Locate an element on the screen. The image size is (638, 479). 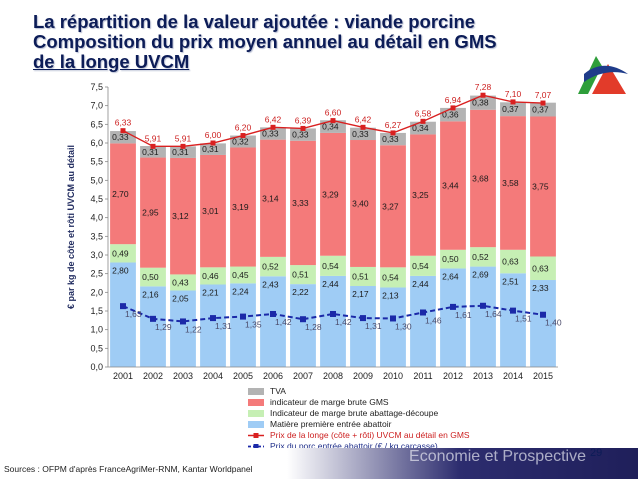
bar-value-label-matiere-premiere: 2,24 is located at coordinates (240, 291).